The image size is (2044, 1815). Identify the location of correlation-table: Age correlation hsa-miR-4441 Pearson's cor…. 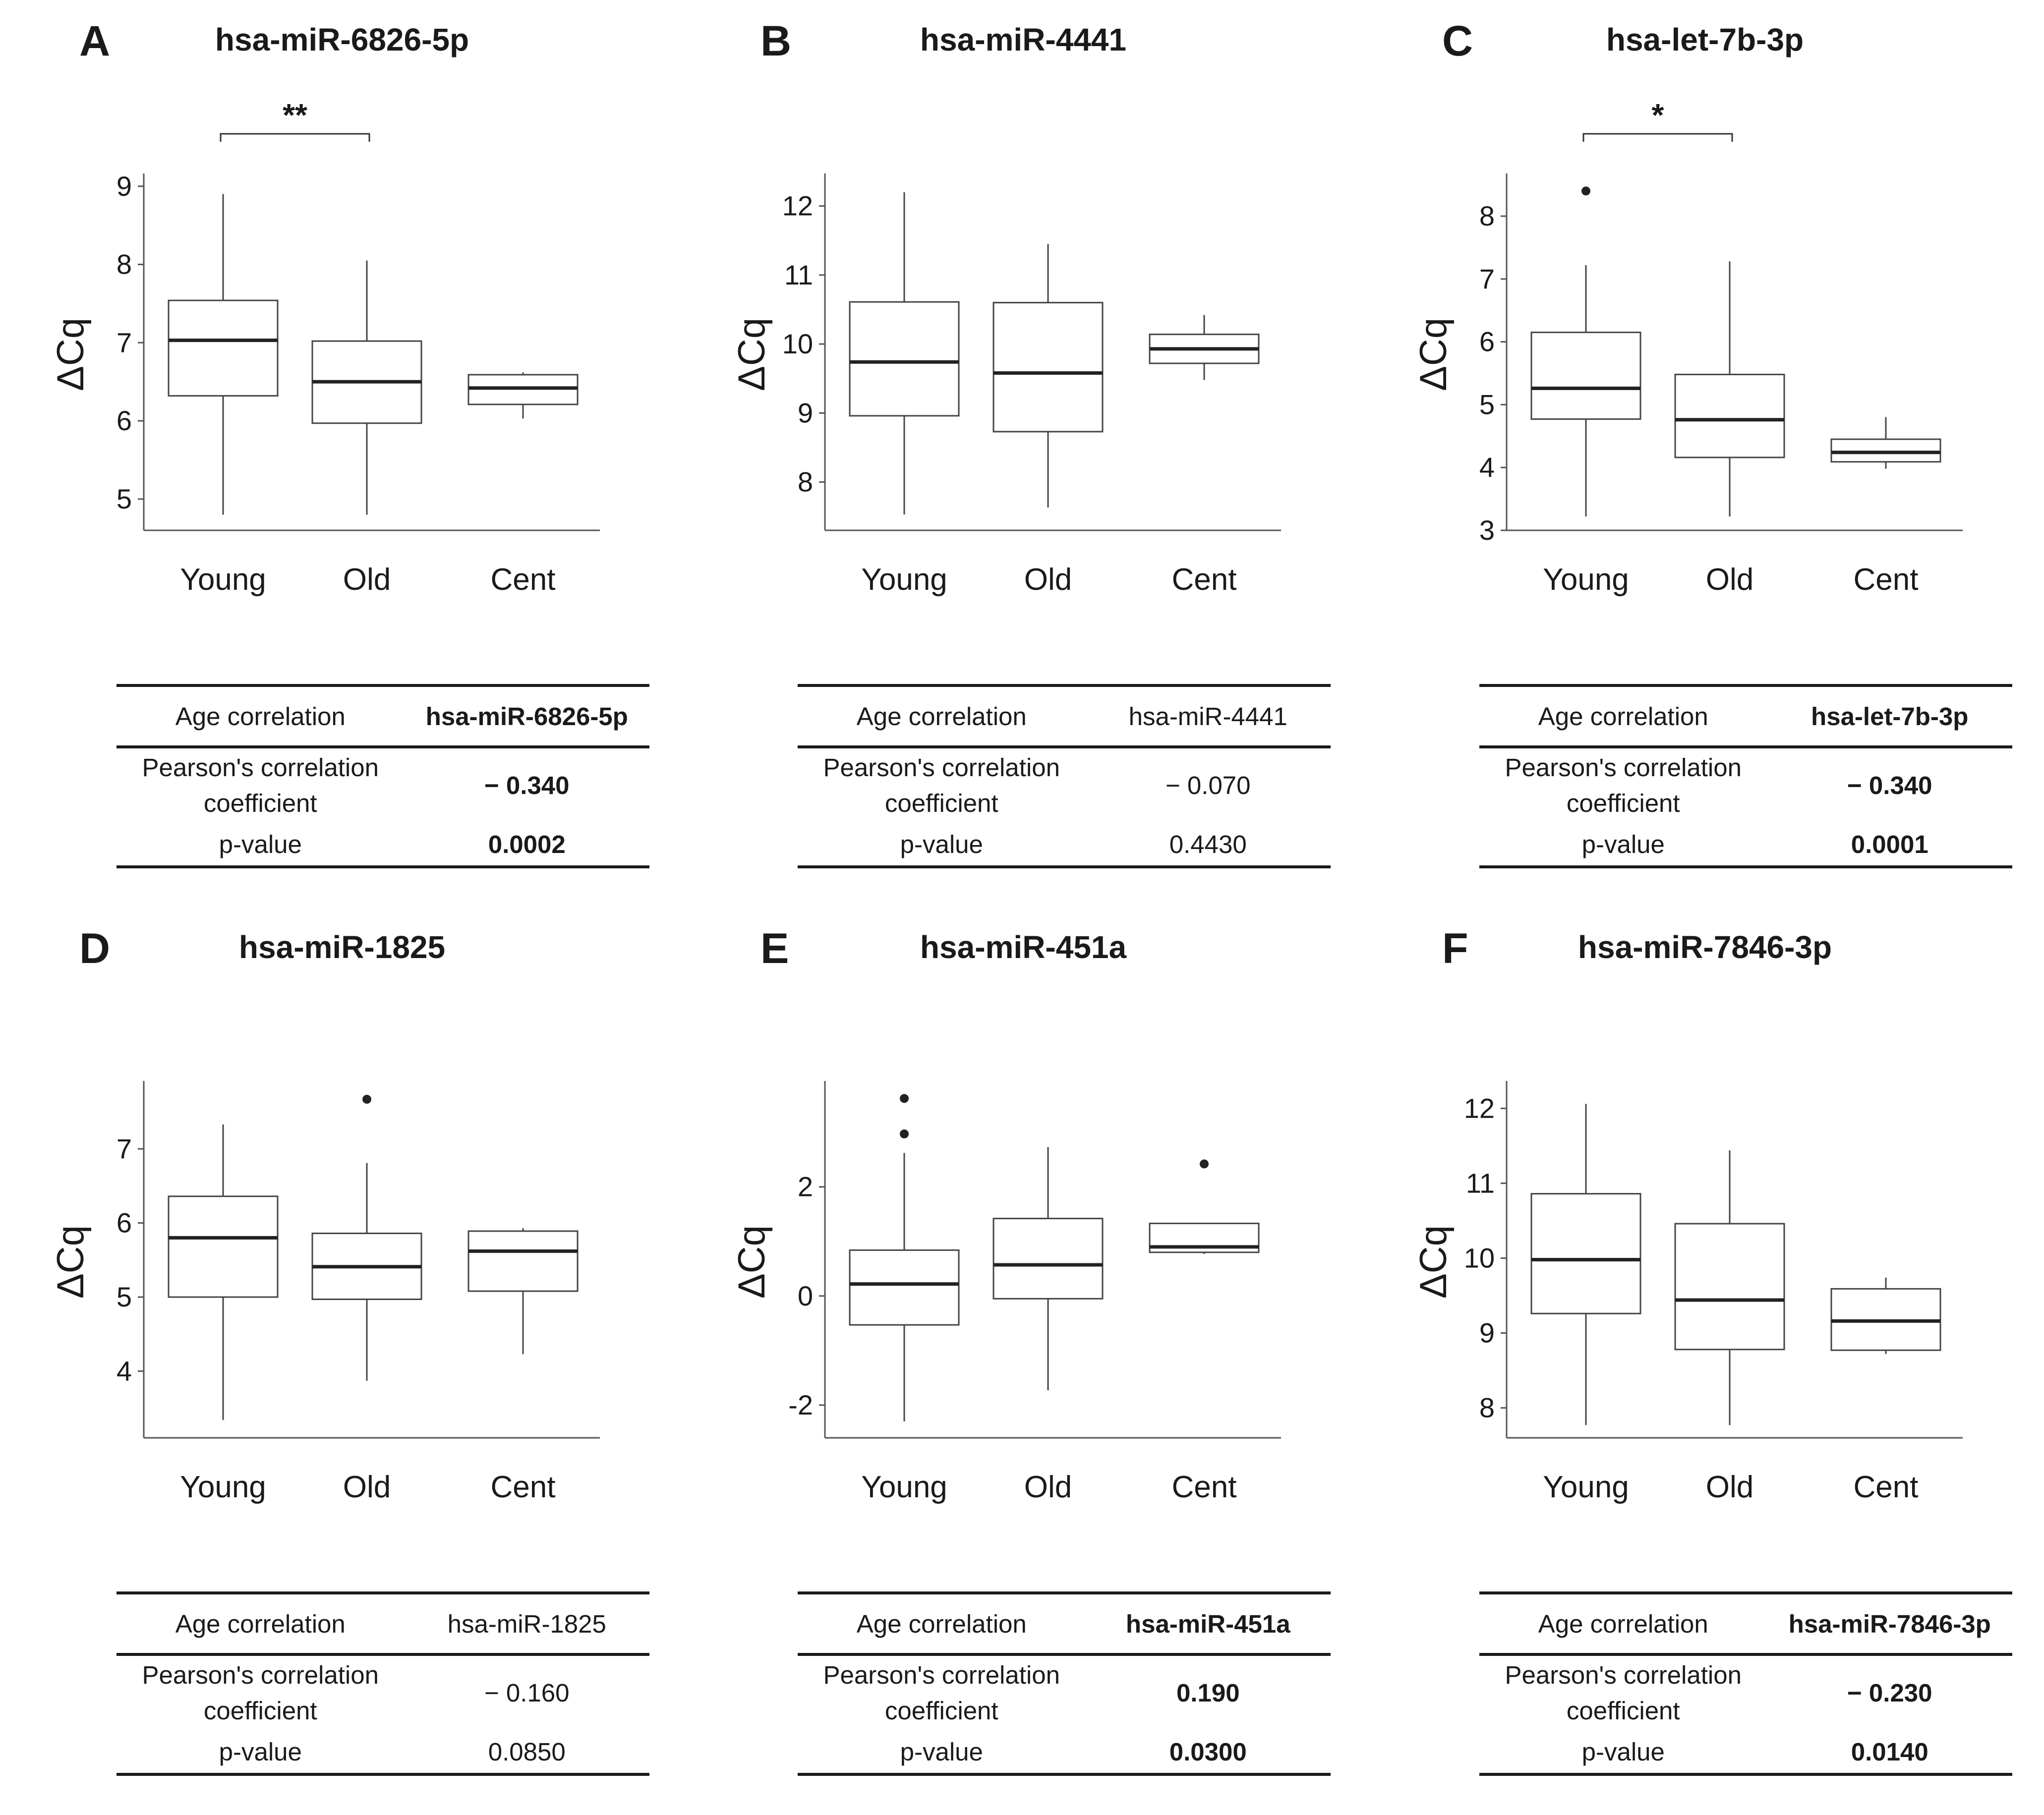
(1064, 776).